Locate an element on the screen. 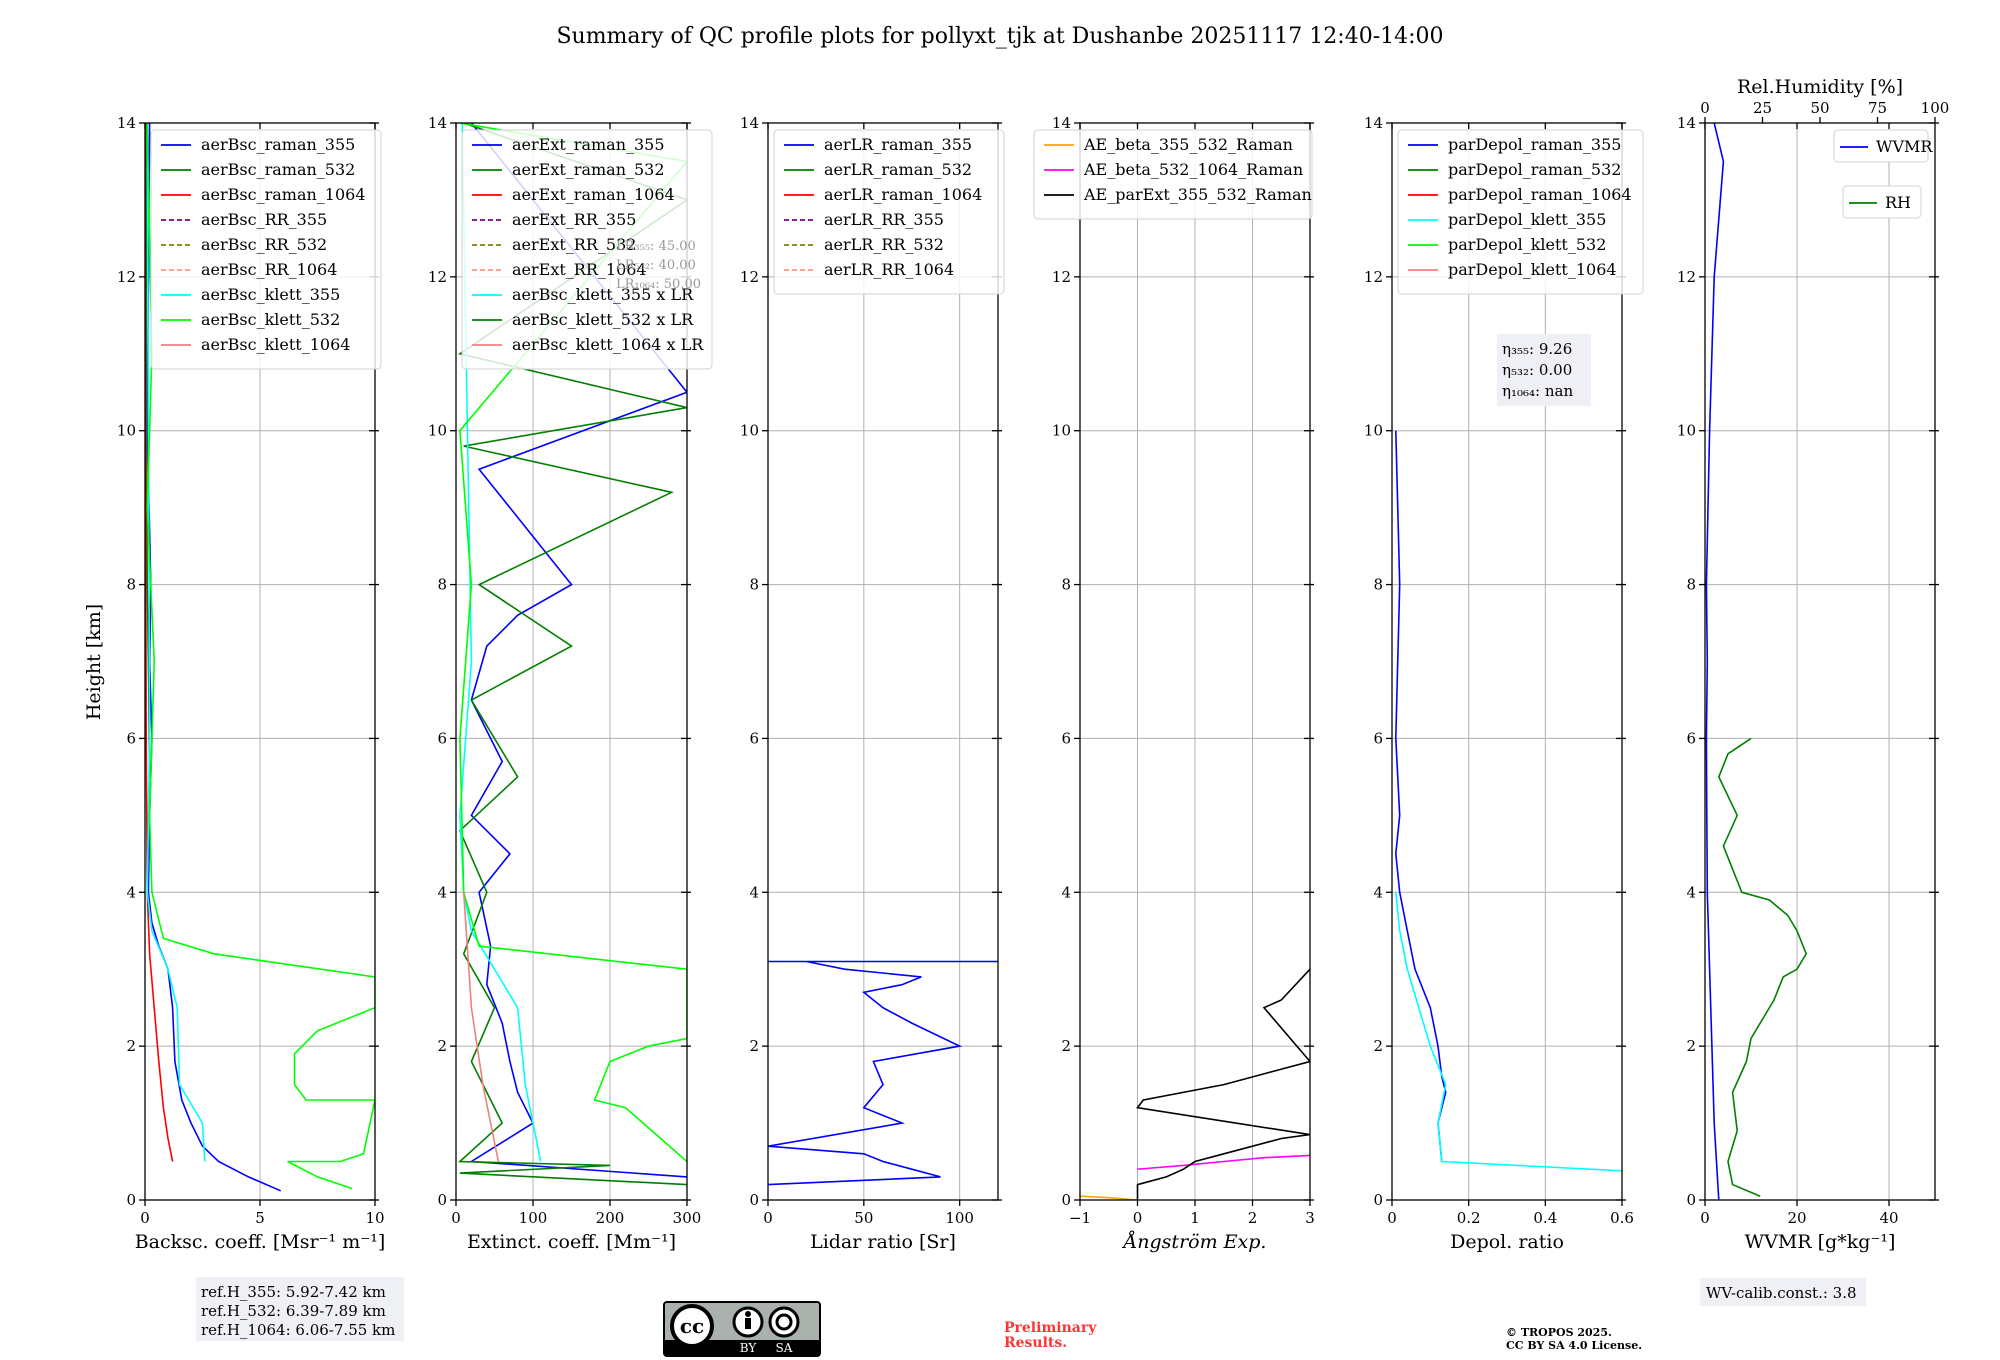 The width and height of the screenshot is (2000, 1360). cc-license-badge: cc BY SA is located at coordinates (742, 1329).